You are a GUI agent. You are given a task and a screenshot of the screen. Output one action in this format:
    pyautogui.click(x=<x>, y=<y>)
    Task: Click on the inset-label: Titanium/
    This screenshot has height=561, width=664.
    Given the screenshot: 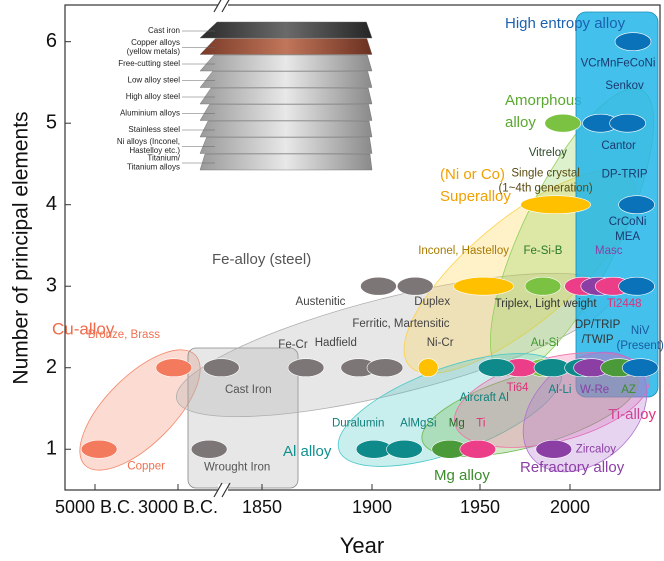 What is the action you would take?
    pyautogui.click(x=163, y=158)
    